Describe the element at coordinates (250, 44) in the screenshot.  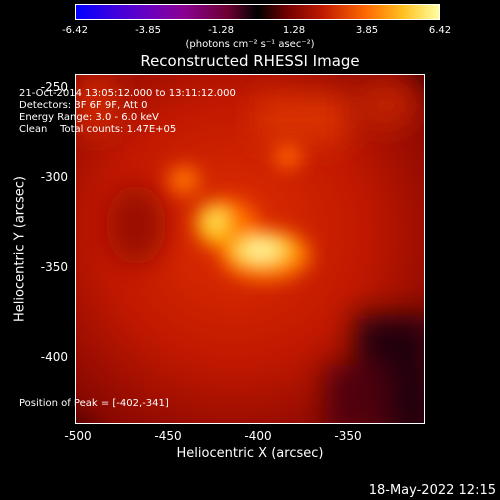
I see `colorbar-unit: (photons cm⁻² s⁻¹ asec⁻²)` at that location.